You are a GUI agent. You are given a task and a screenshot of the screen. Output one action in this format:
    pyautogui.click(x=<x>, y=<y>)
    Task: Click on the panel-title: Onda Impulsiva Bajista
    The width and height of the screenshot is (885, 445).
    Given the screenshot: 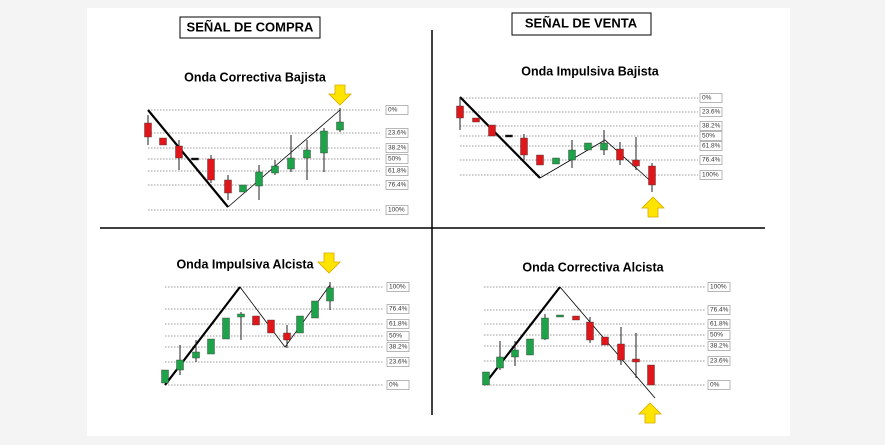 What is the action you would take?
    pyautogui.click(x=590, y=71)
    